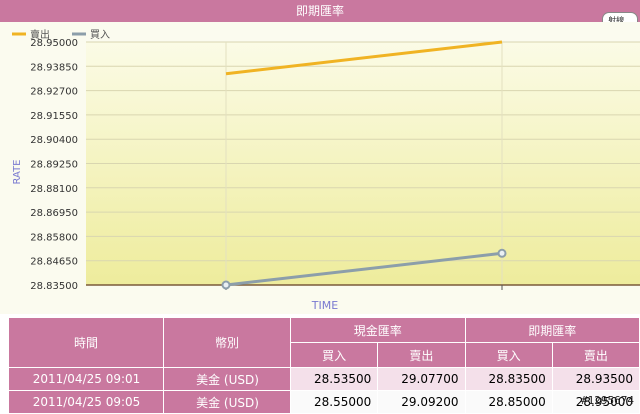 This screenshot has width=640, height=414. What do you see at coordinates (54, 262) in the screenshot?
I see `y-tick-label: 28.84650` at bounding box center [54, 262].